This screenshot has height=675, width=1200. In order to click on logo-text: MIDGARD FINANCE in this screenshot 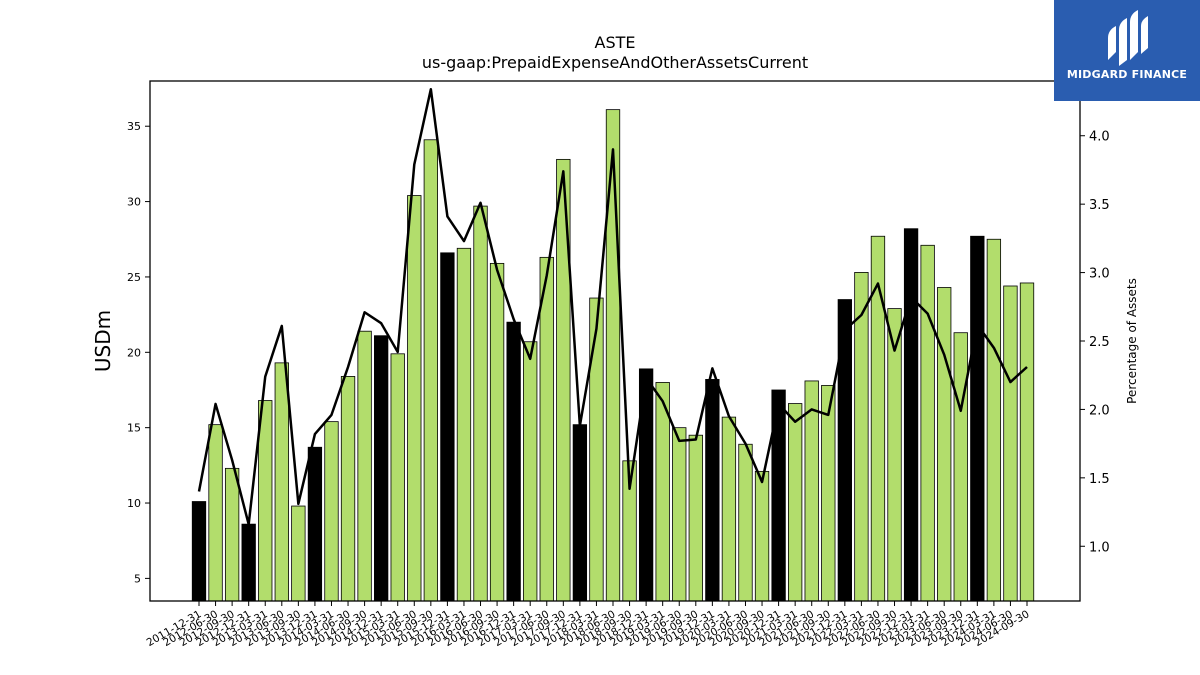, I will do `click(1127, 74)`.